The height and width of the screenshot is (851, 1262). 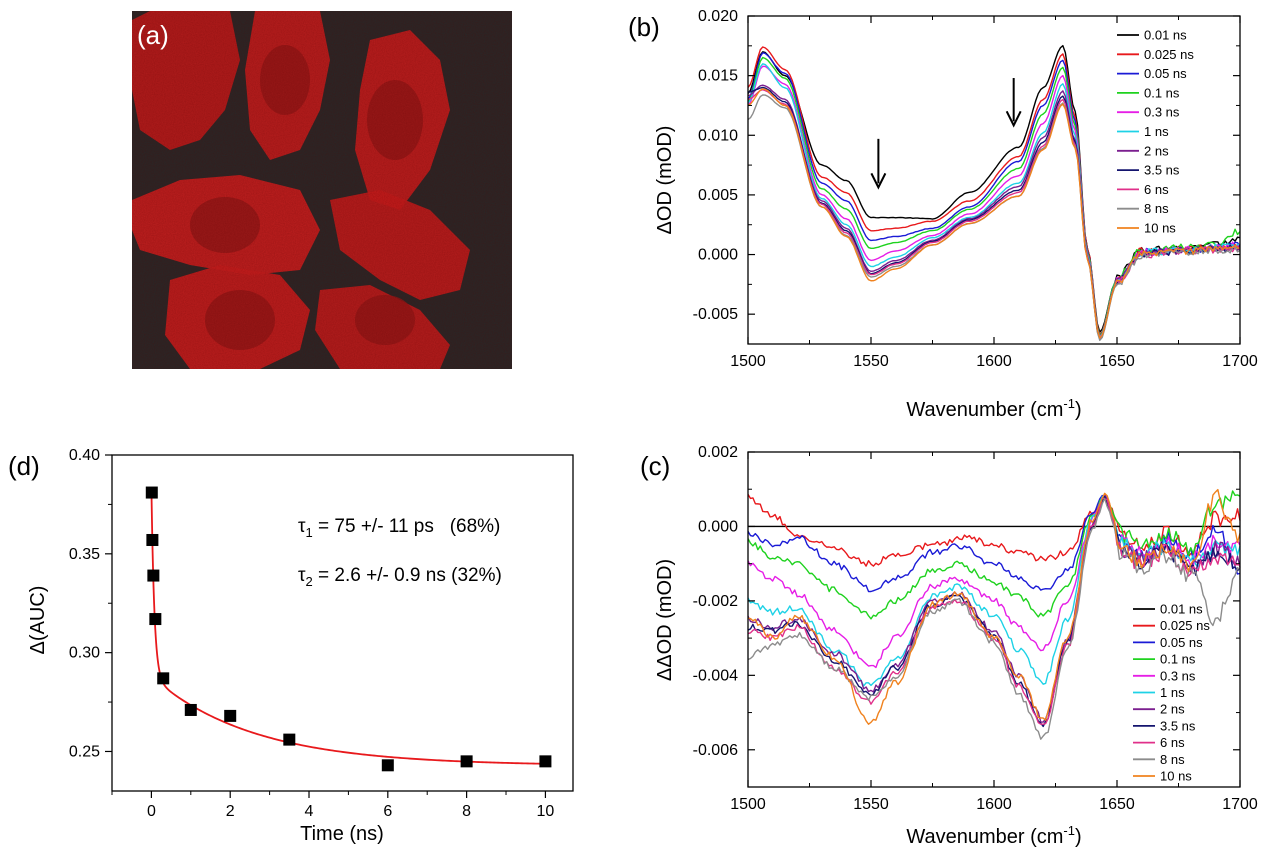 I want to click on c-legend-label-3: 0.1 ns, so click(x=1178, y=659).